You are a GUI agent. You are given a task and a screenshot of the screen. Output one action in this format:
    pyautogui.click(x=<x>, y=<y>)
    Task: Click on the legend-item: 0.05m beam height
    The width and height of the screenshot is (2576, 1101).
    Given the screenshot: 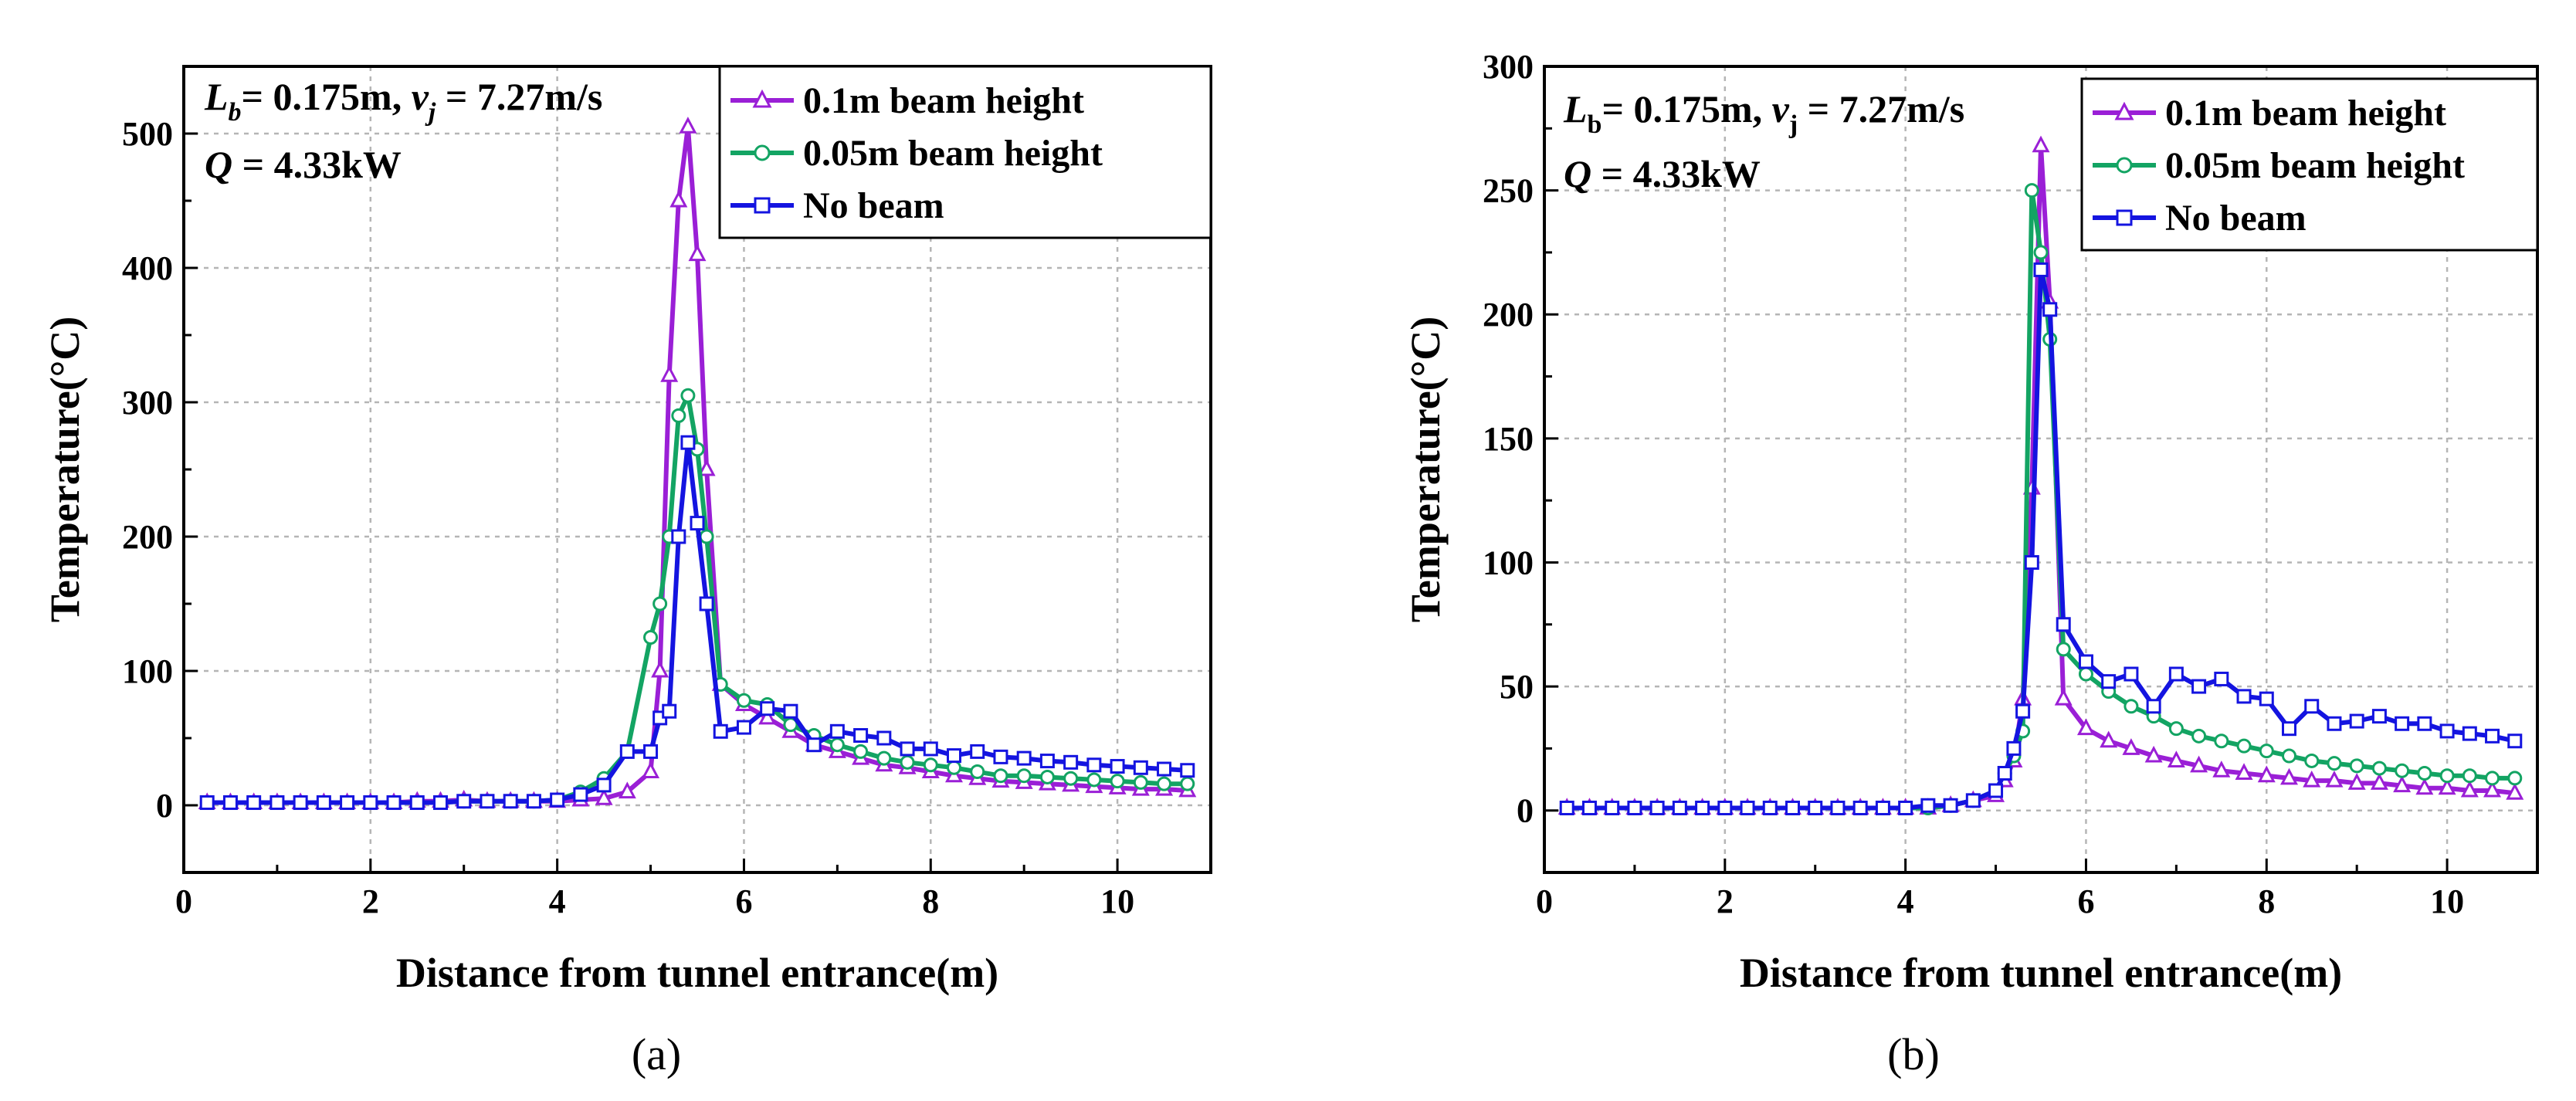 What is the action you would take?
    pyautogui.click(x=916, y=154)
    